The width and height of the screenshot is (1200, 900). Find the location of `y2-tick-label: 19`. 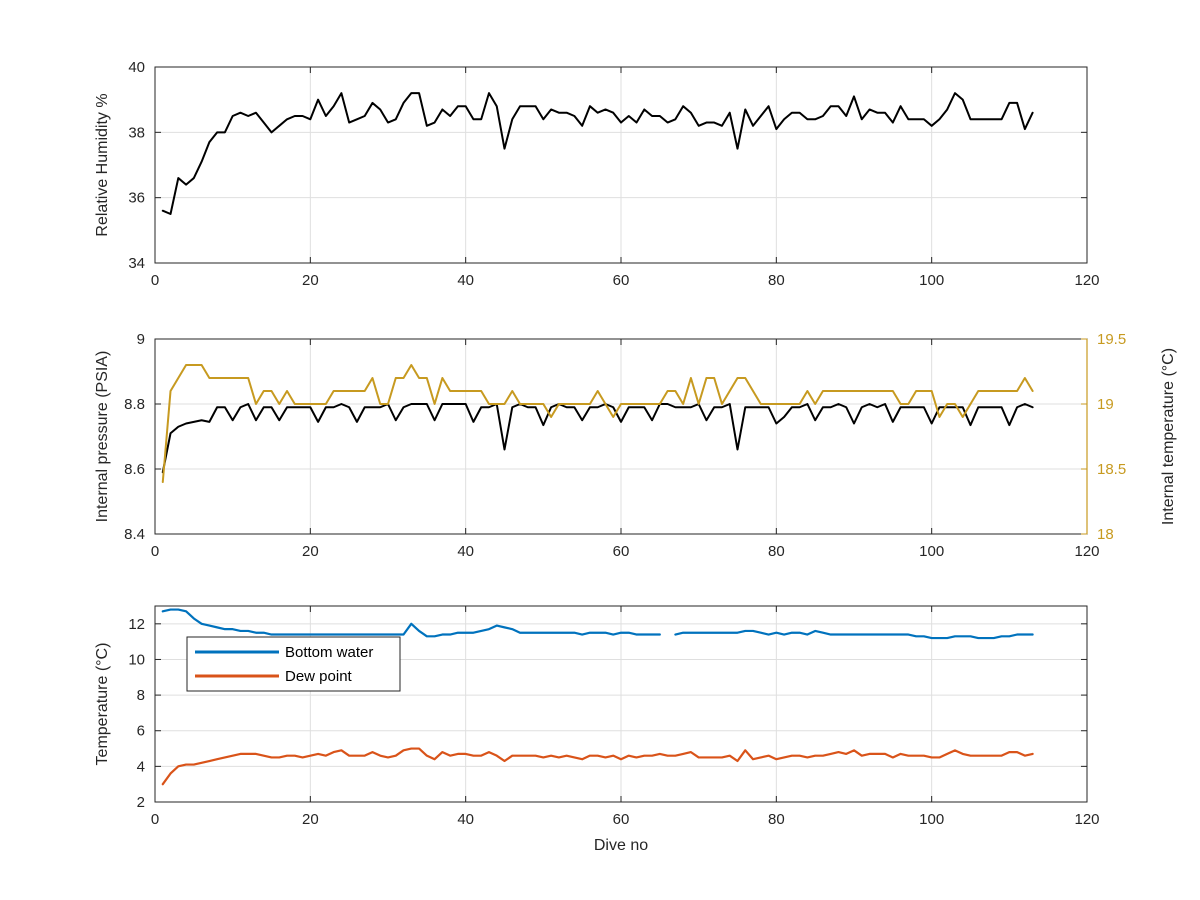

y2-tick-label: 19 is located at coordinates (1105, 404).